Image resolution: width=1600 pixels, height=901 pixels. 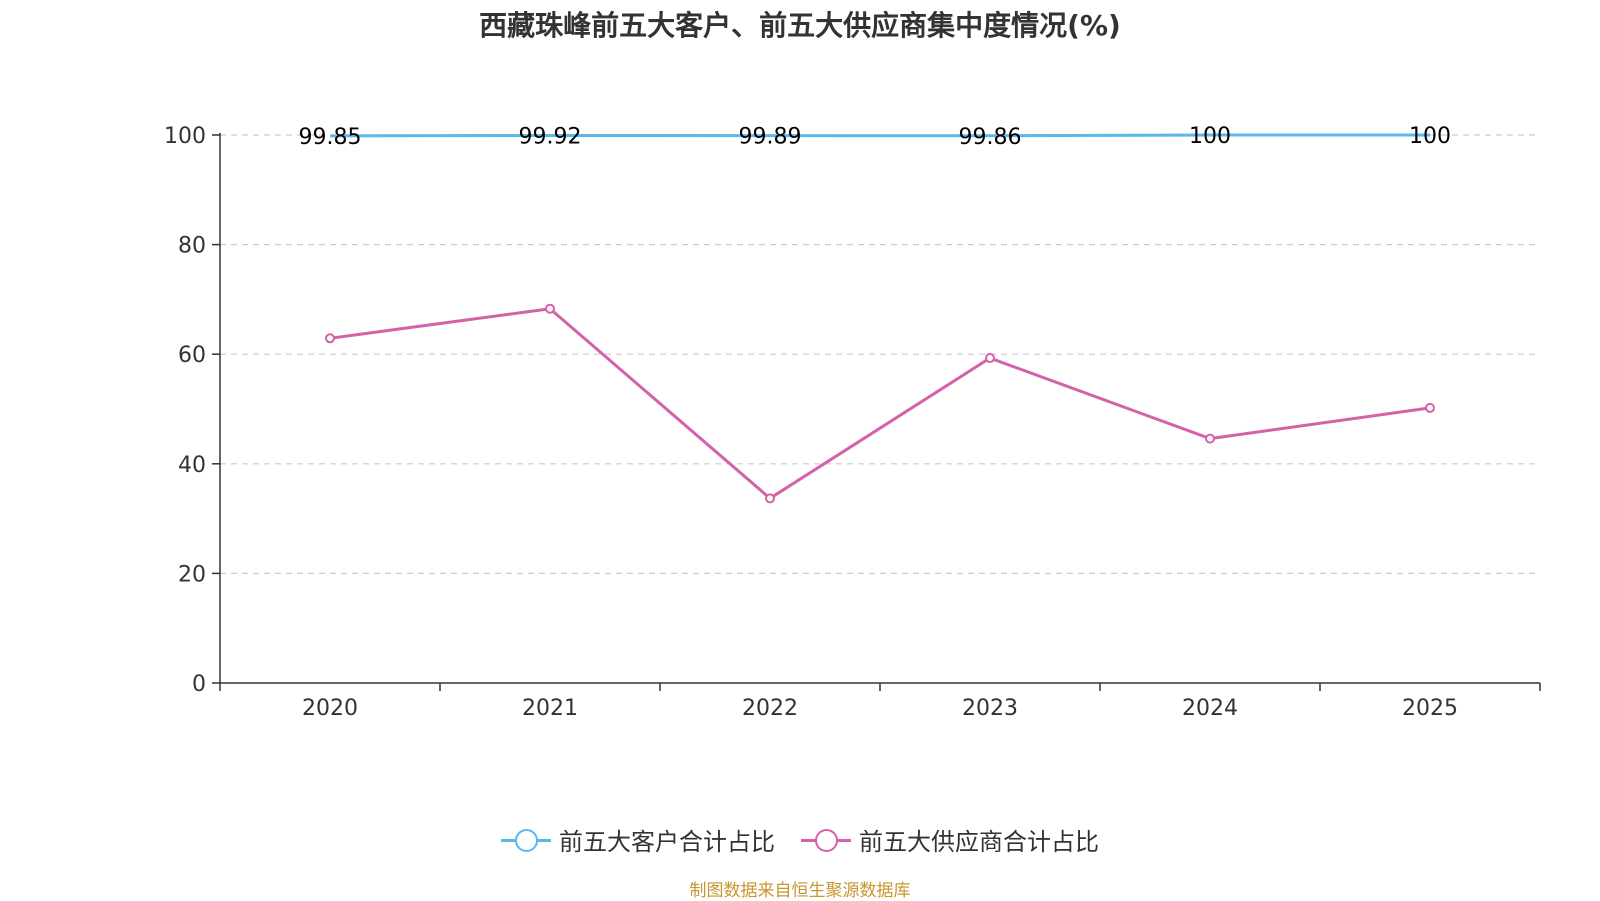 I want to click on data-labels: 99.85 99.92 99.89 99.86 100 100, so click(x=875, y=137).